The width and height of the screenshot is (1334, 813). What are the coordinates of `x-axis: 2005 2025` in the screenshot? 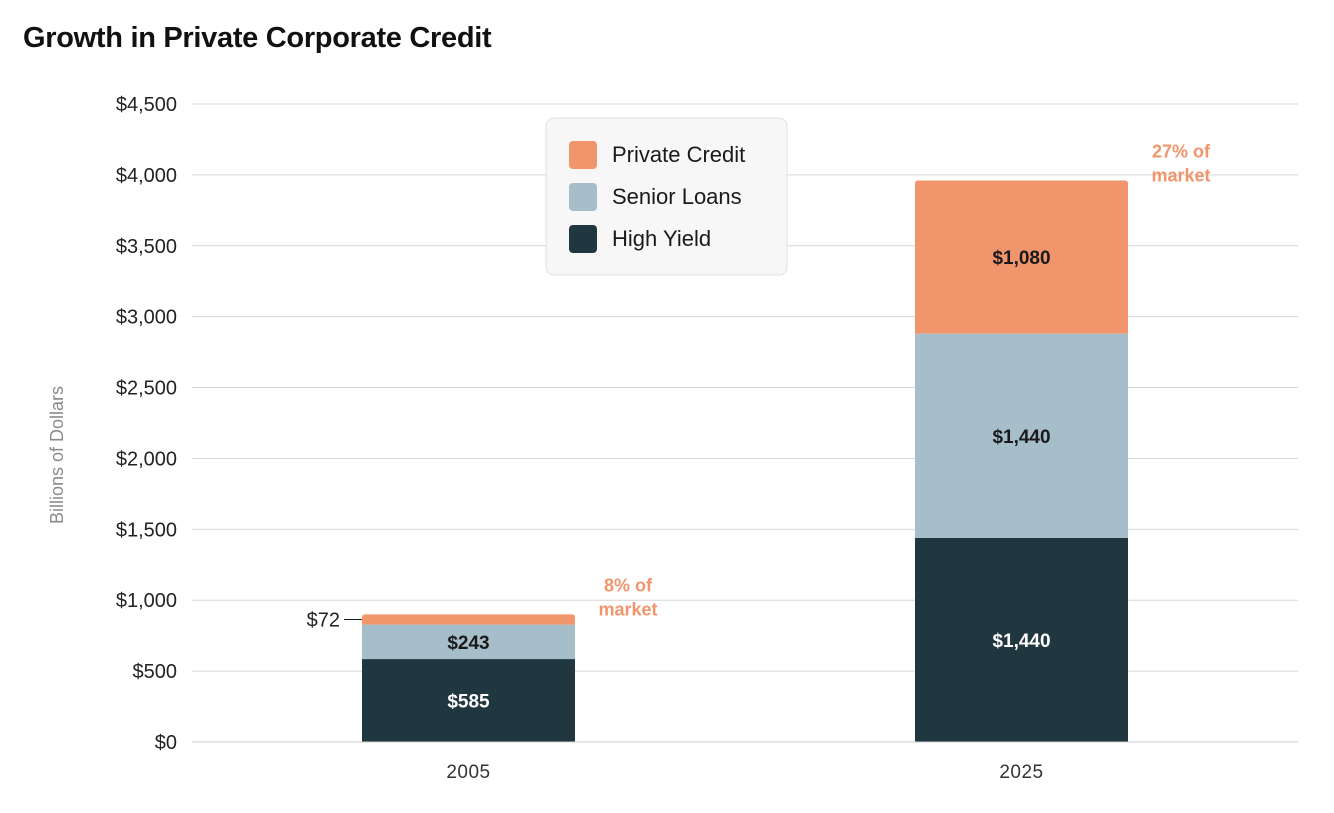 It's located at (745, 762).